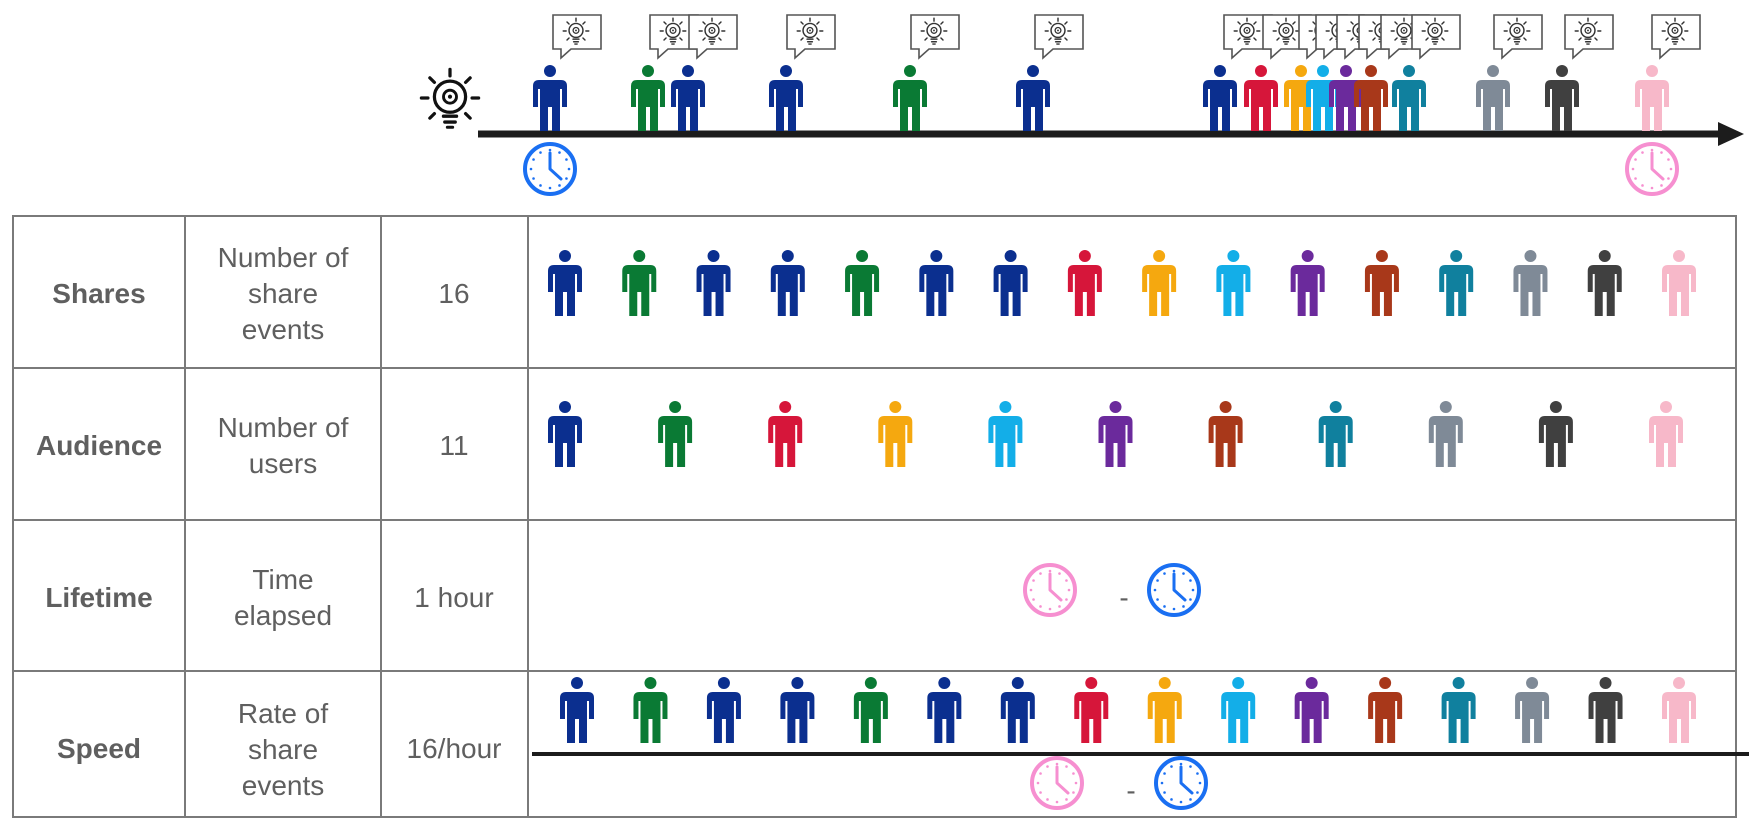 This screenshot has width=1749, height=829. Describe the element at coordinates (1115, 434) in the screenshot. I see `row-audience-people` at that location.